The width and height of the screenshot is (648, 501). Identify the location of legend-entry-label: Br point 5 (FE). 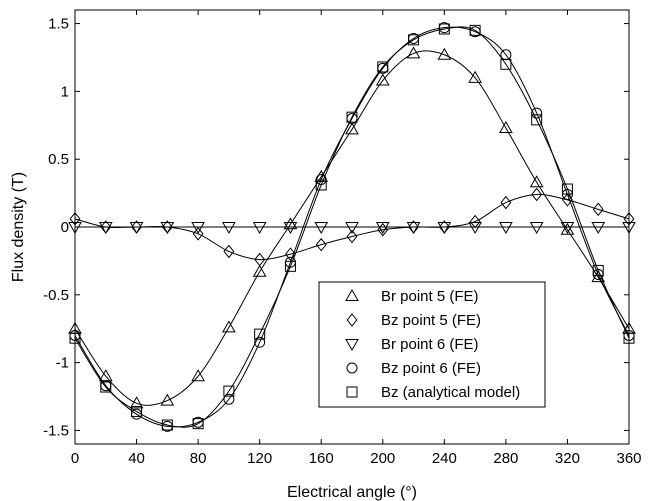
(430, 296).